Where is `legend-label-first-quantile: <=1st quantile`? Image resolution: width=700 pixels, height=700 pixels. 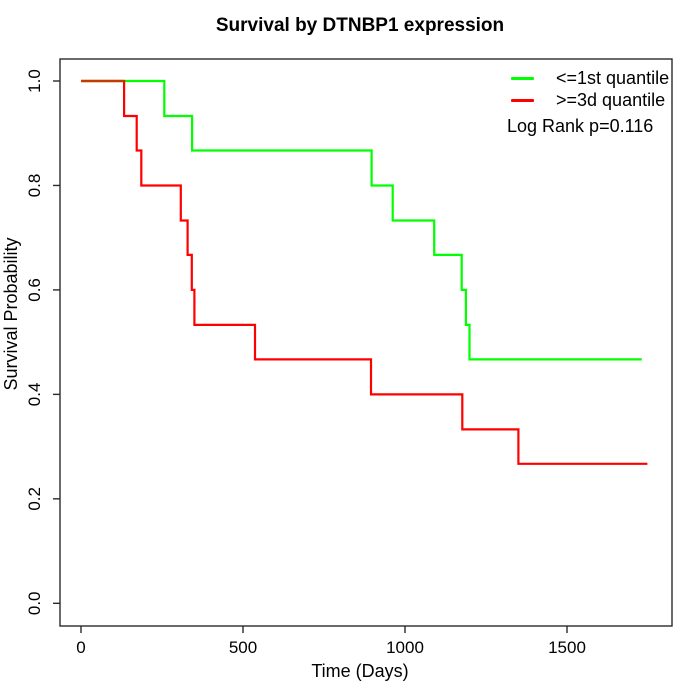 legend-label-first-quantile: <=1st quantile is located at coordinates (613, 78).